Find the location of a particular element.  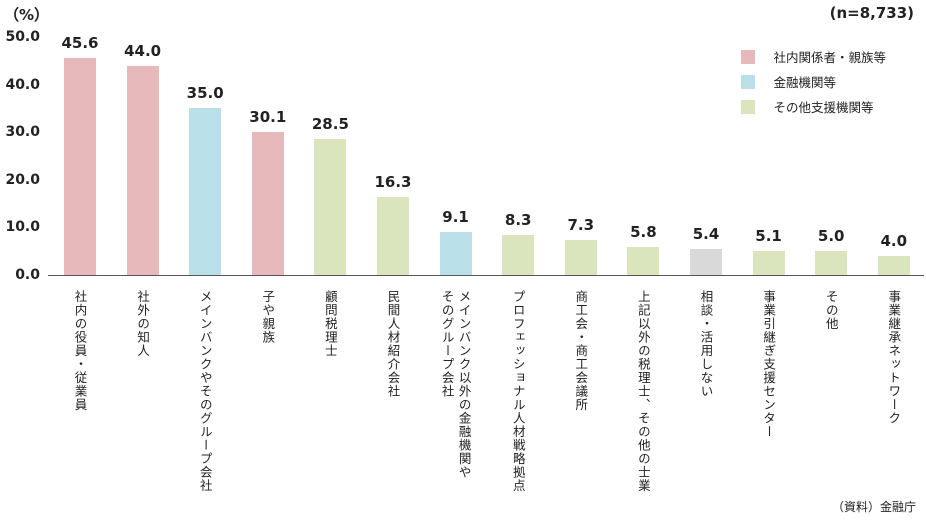

x-tick-label: 子や親族 is located at coordinates (268, 317).